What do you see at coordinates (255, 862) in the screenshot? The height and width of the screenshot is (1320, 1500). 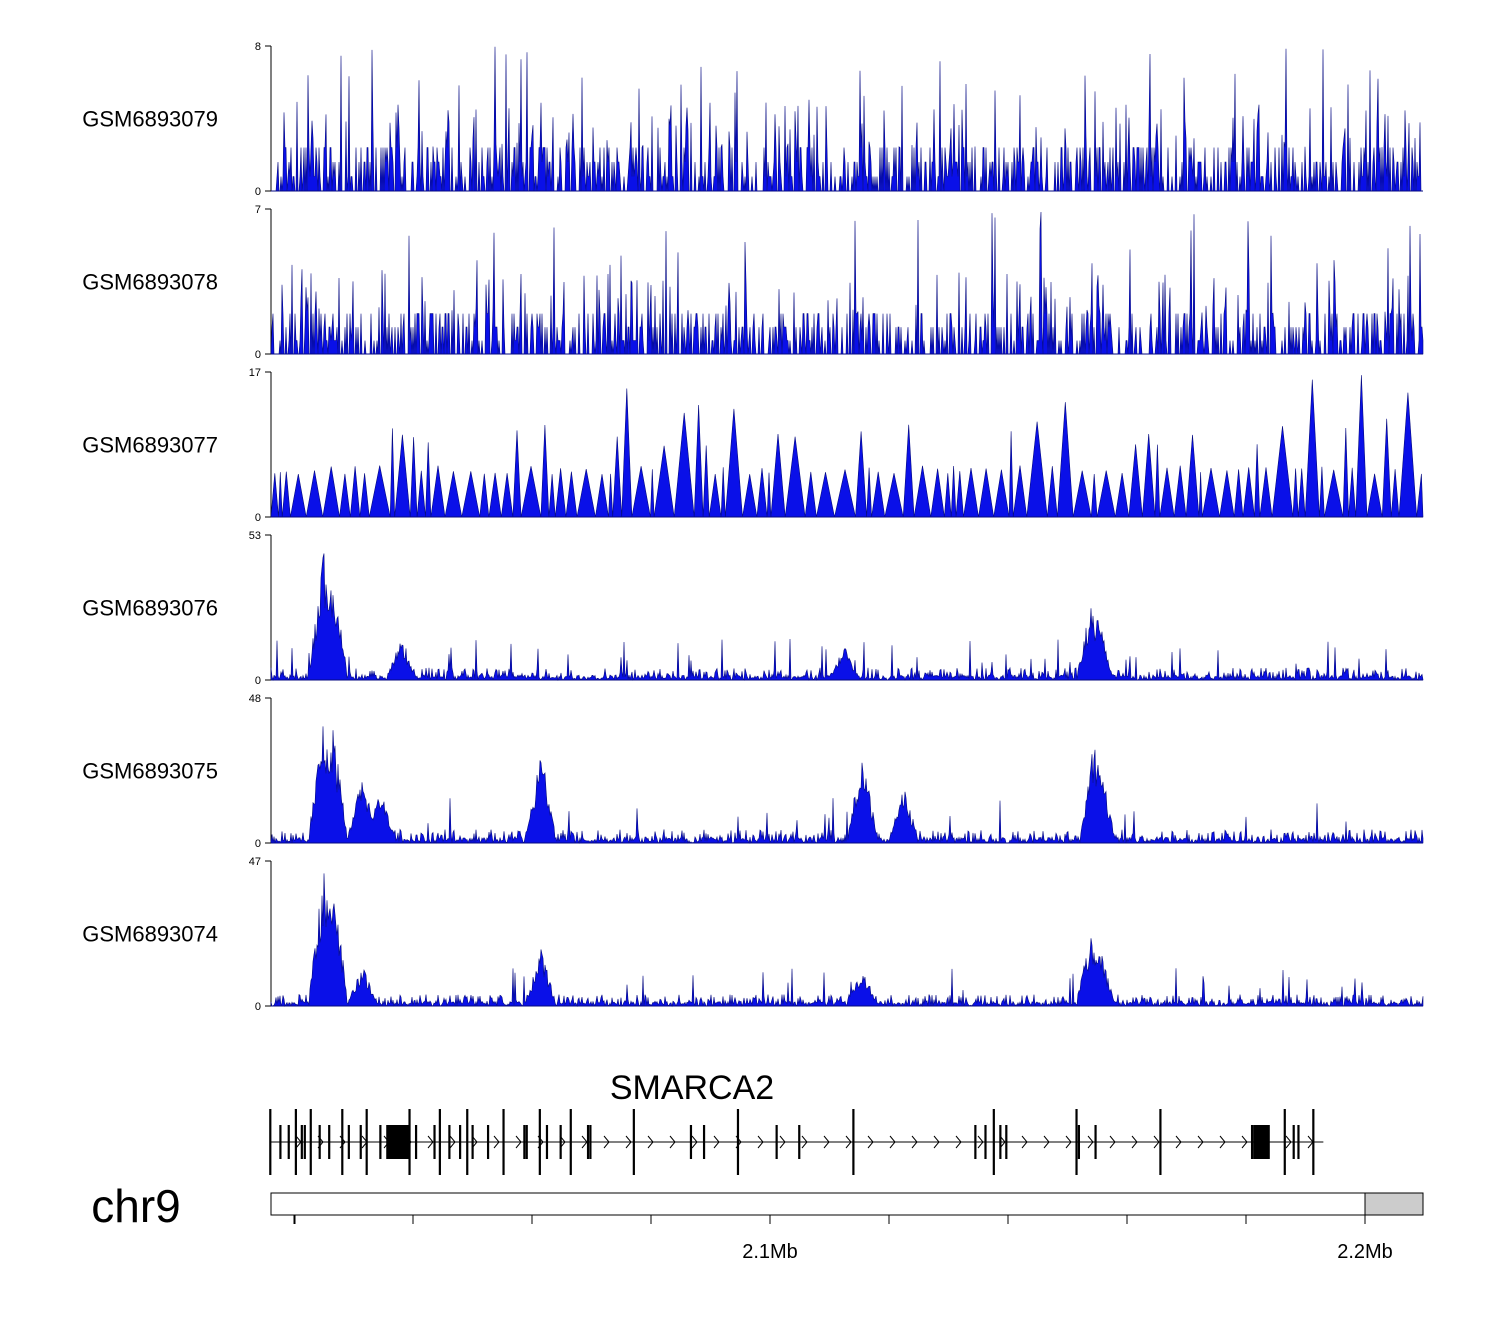 I see `track-ymax-label: 47` at bounding box center [255, 862].